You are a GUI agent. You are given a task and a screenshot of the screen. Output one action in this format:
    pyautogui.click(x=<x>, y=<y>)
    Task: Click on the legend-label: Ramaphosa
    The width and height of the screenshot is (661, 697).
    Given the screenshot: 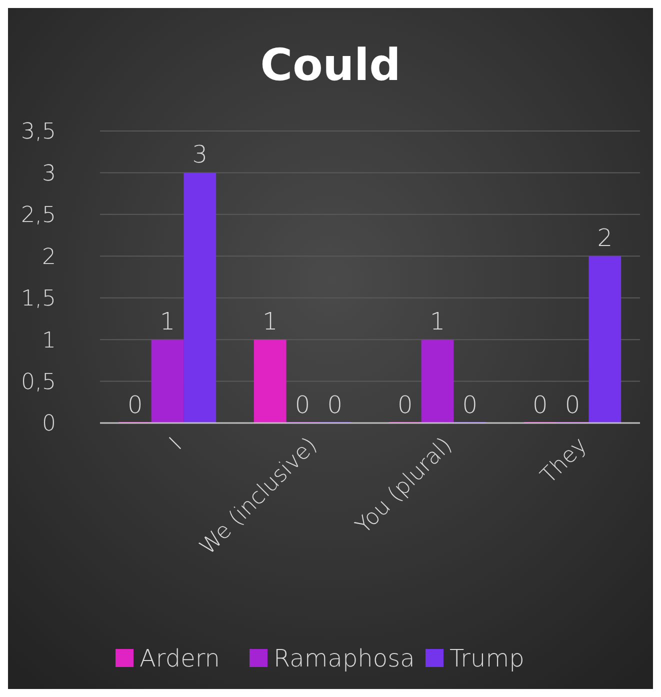 What is the action you would take?
    pyautogui.click(x=344, y=658)
    